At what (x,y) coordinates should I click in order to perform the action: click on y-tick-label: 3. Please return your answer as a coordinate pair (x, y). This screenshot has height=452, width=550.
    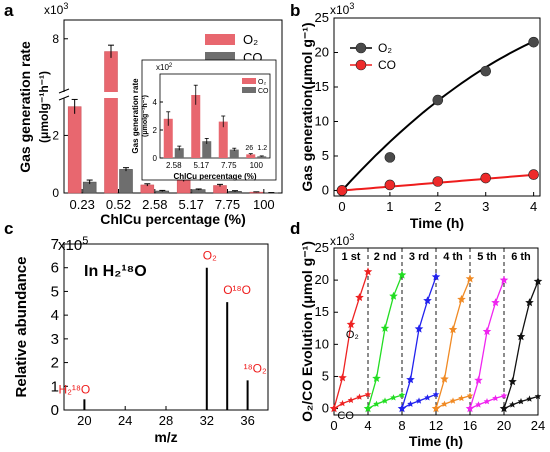
    Looking at the image, I should click on (55, 339).